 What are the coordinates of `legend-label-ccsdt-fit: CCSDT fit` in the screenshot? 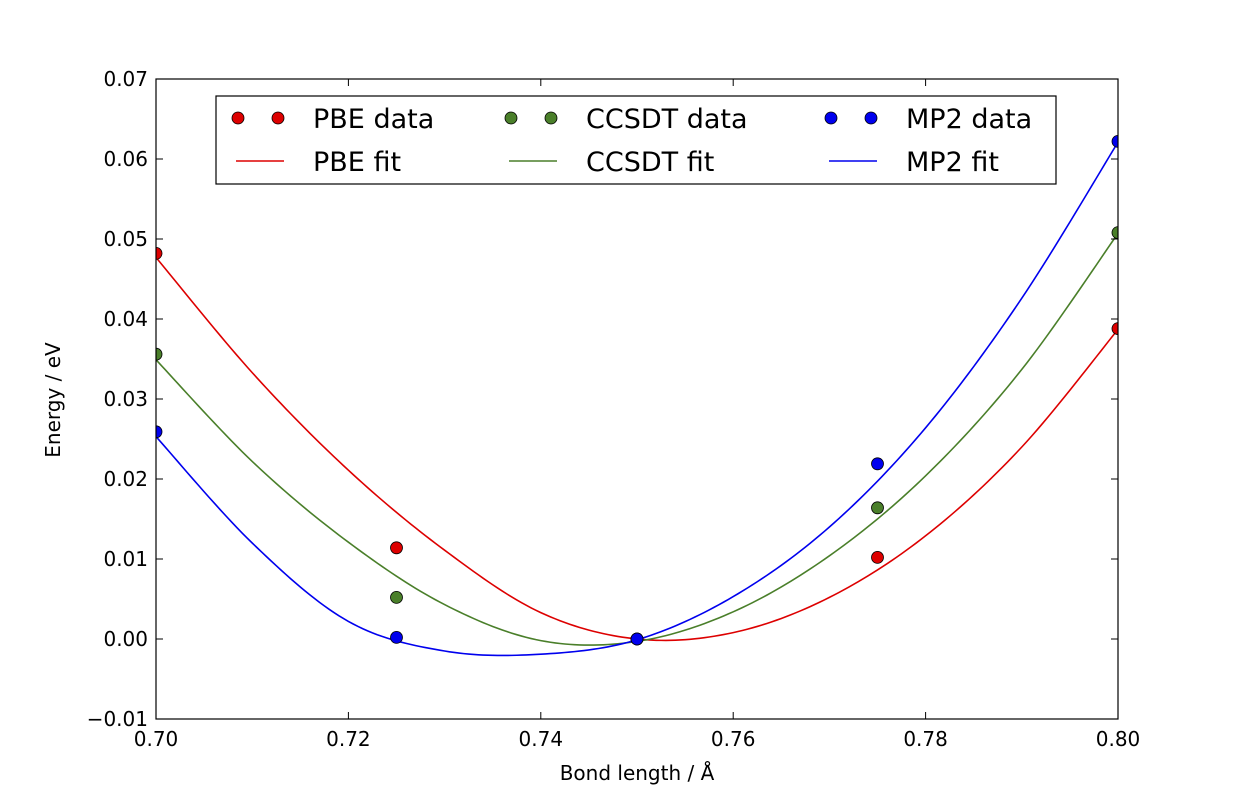 It's located at (650, 162).